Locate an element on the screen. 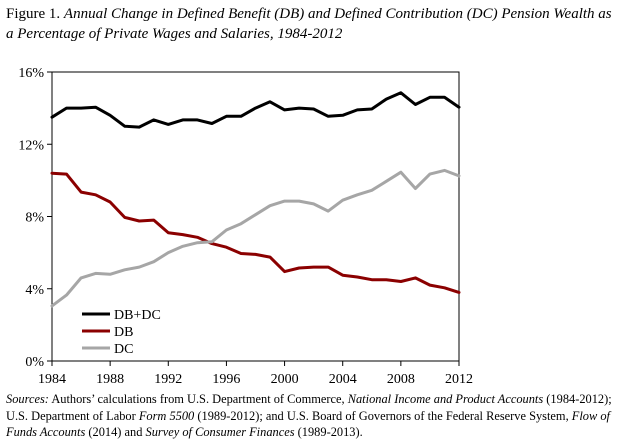 The image size is (626, 443). legend-label-dc: DC is located at coordinates (123, 349).